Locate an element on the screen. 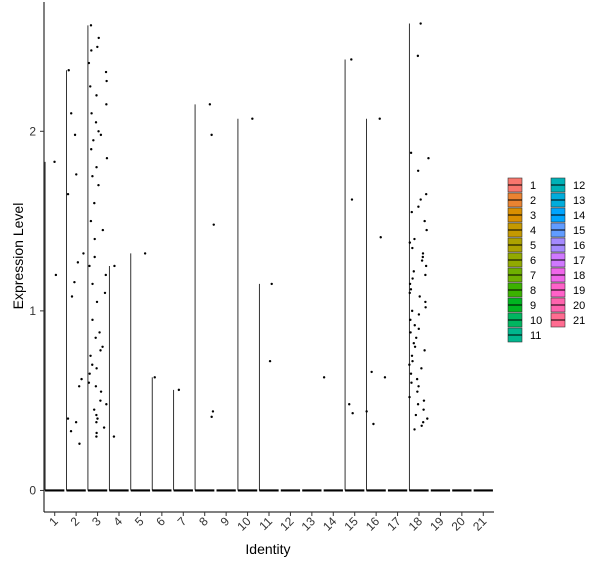 Image resolution: width=600 pixels, height=568 pixels. x-tick-label: 7 is located at coordinates (182, 521).